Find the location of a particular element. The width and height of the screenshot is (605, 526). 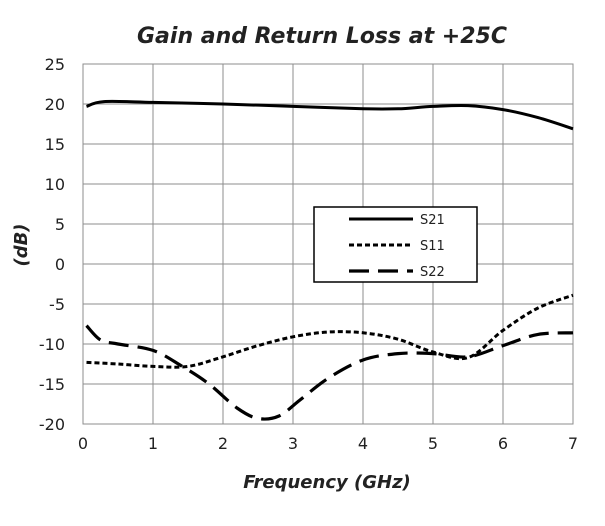

y-tick-label: 25 is located at coordinates (55, 64).